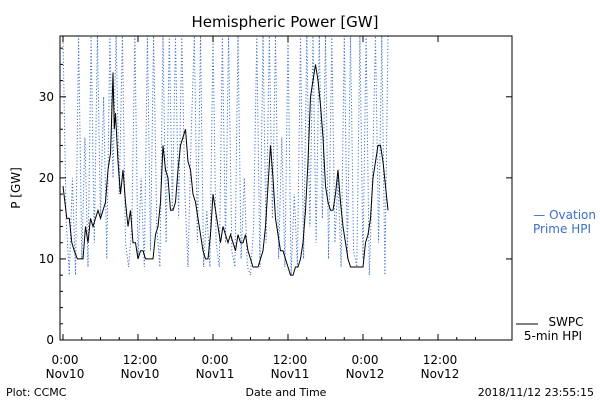  What do you see at coordinates (46, 178) in the screenshot?
I see `y-tick-label: 20` at bounding box center [46, 178].